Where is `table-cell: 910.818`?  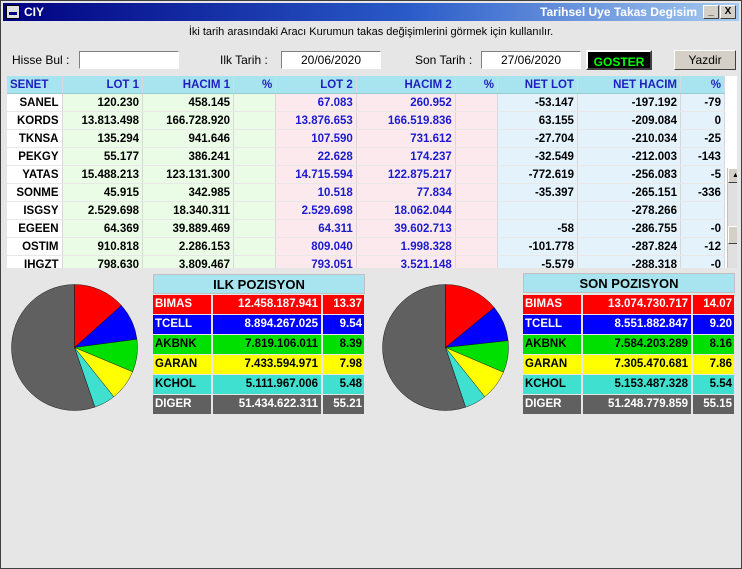 table-cell: 910.818 is located at coordinates (103, 246).